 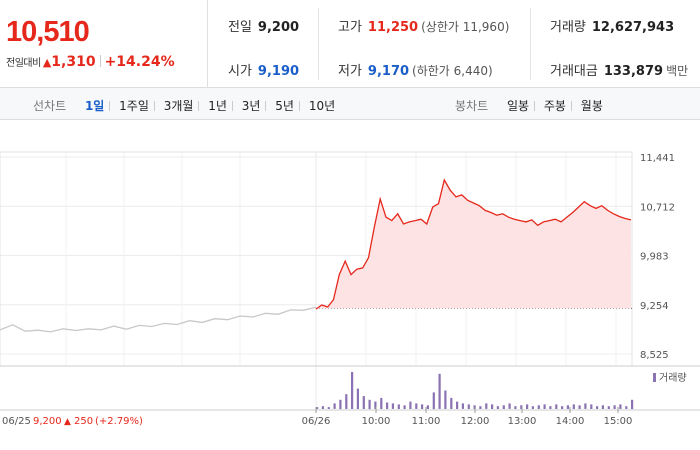 I want to click on x-tick-label: 10:00, so click(x=376, y=421).